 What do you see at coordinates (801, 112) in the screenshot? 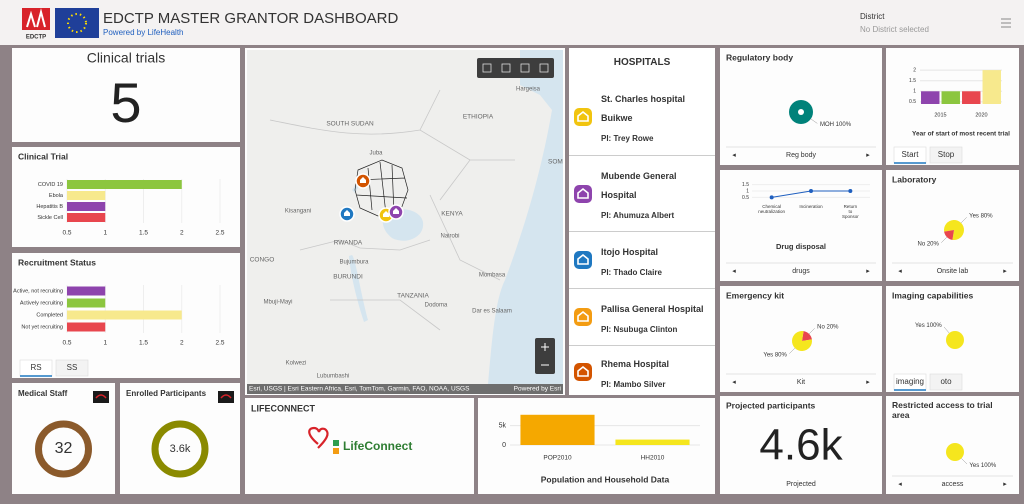
I see `pie-center-dot` at bounding box center [801, 112].